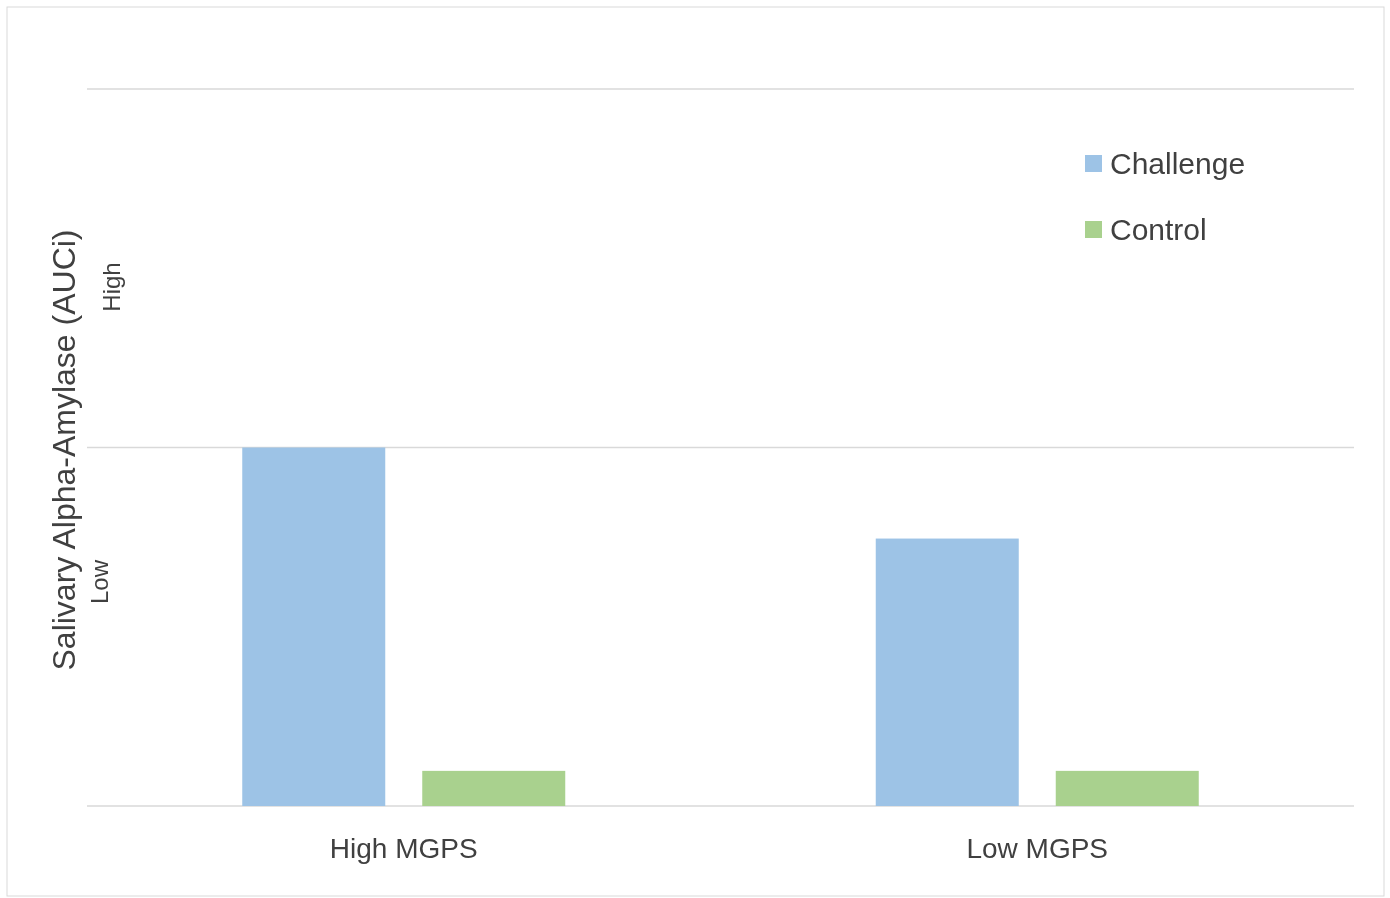 This screenshot has height=898, width=1390. What do you see at coordinates (111, 287) in the screenshot?
I see `text: High` at bounding box center [111, 287].